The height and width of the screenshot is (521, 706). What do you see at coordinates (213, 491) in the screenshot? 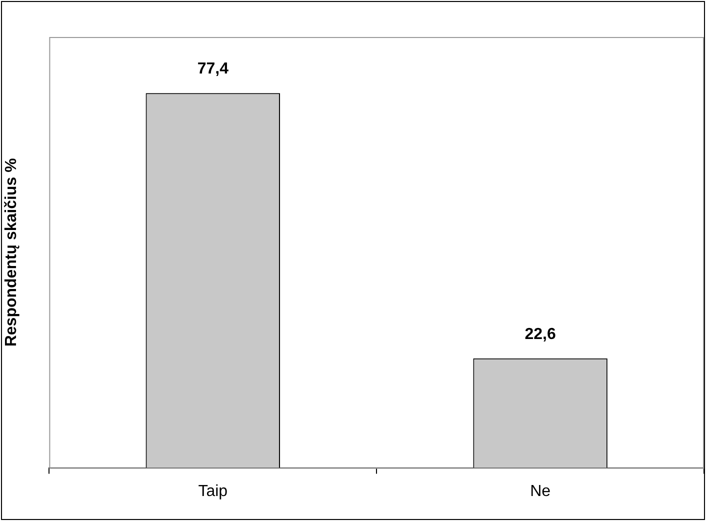
I see `x-tick-label: Taip` at bounding box center [213, 491].